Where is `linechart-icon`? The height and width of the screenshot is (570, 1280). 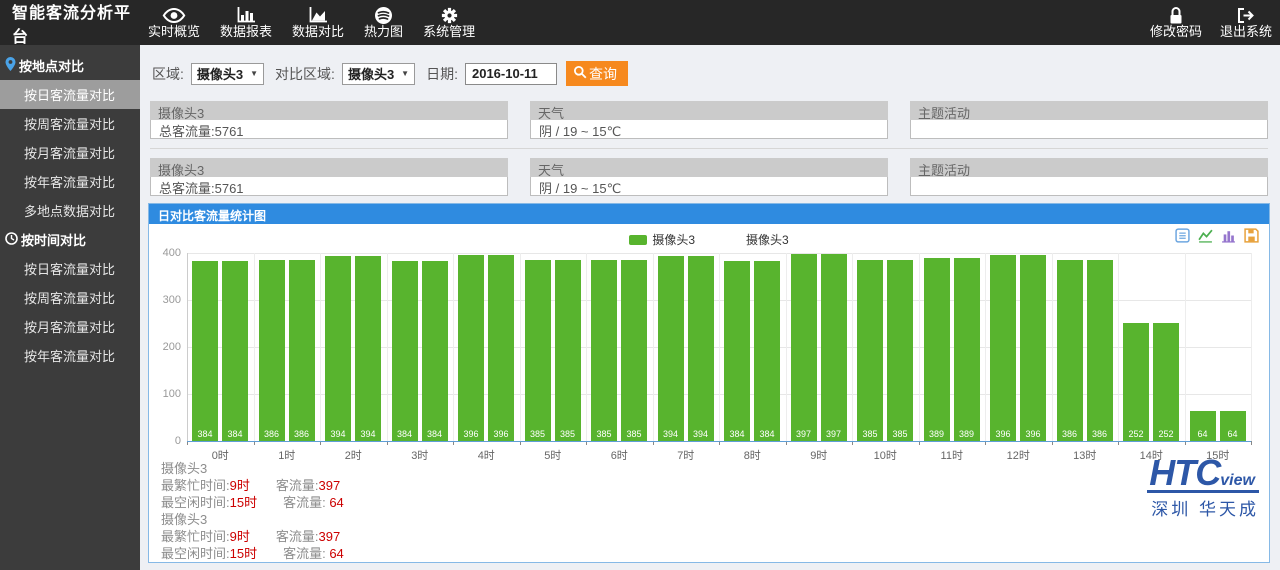
linechart-icon is located at coordinates (1205, 235).